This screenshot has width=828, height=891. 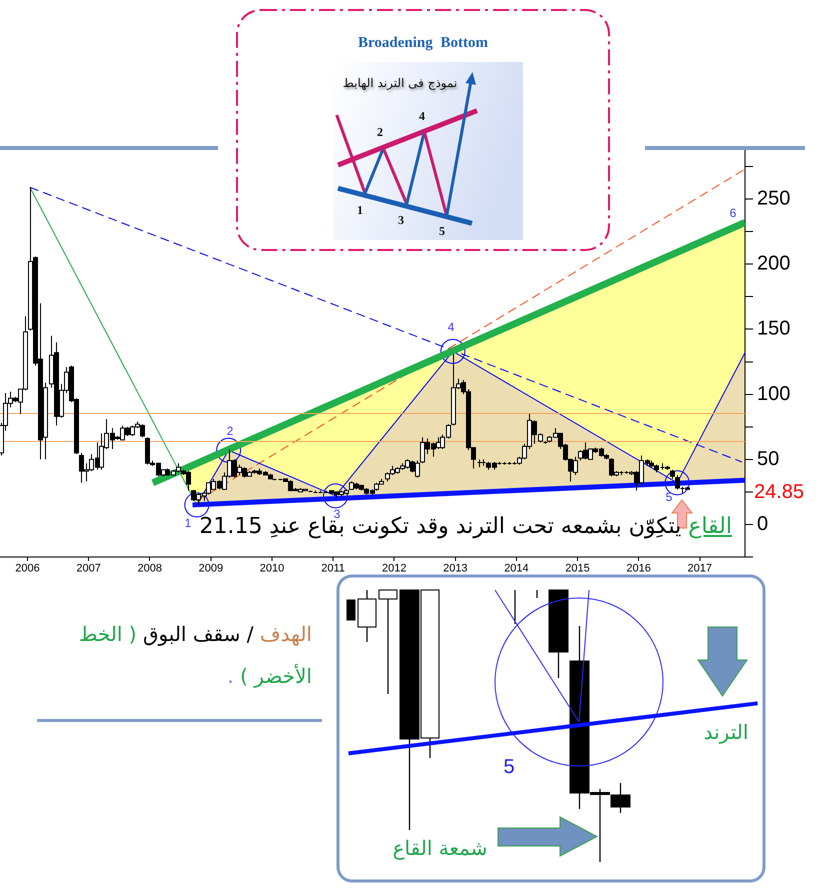 I want to click on x-tick-label: 2009, so click(x=211, y=568).